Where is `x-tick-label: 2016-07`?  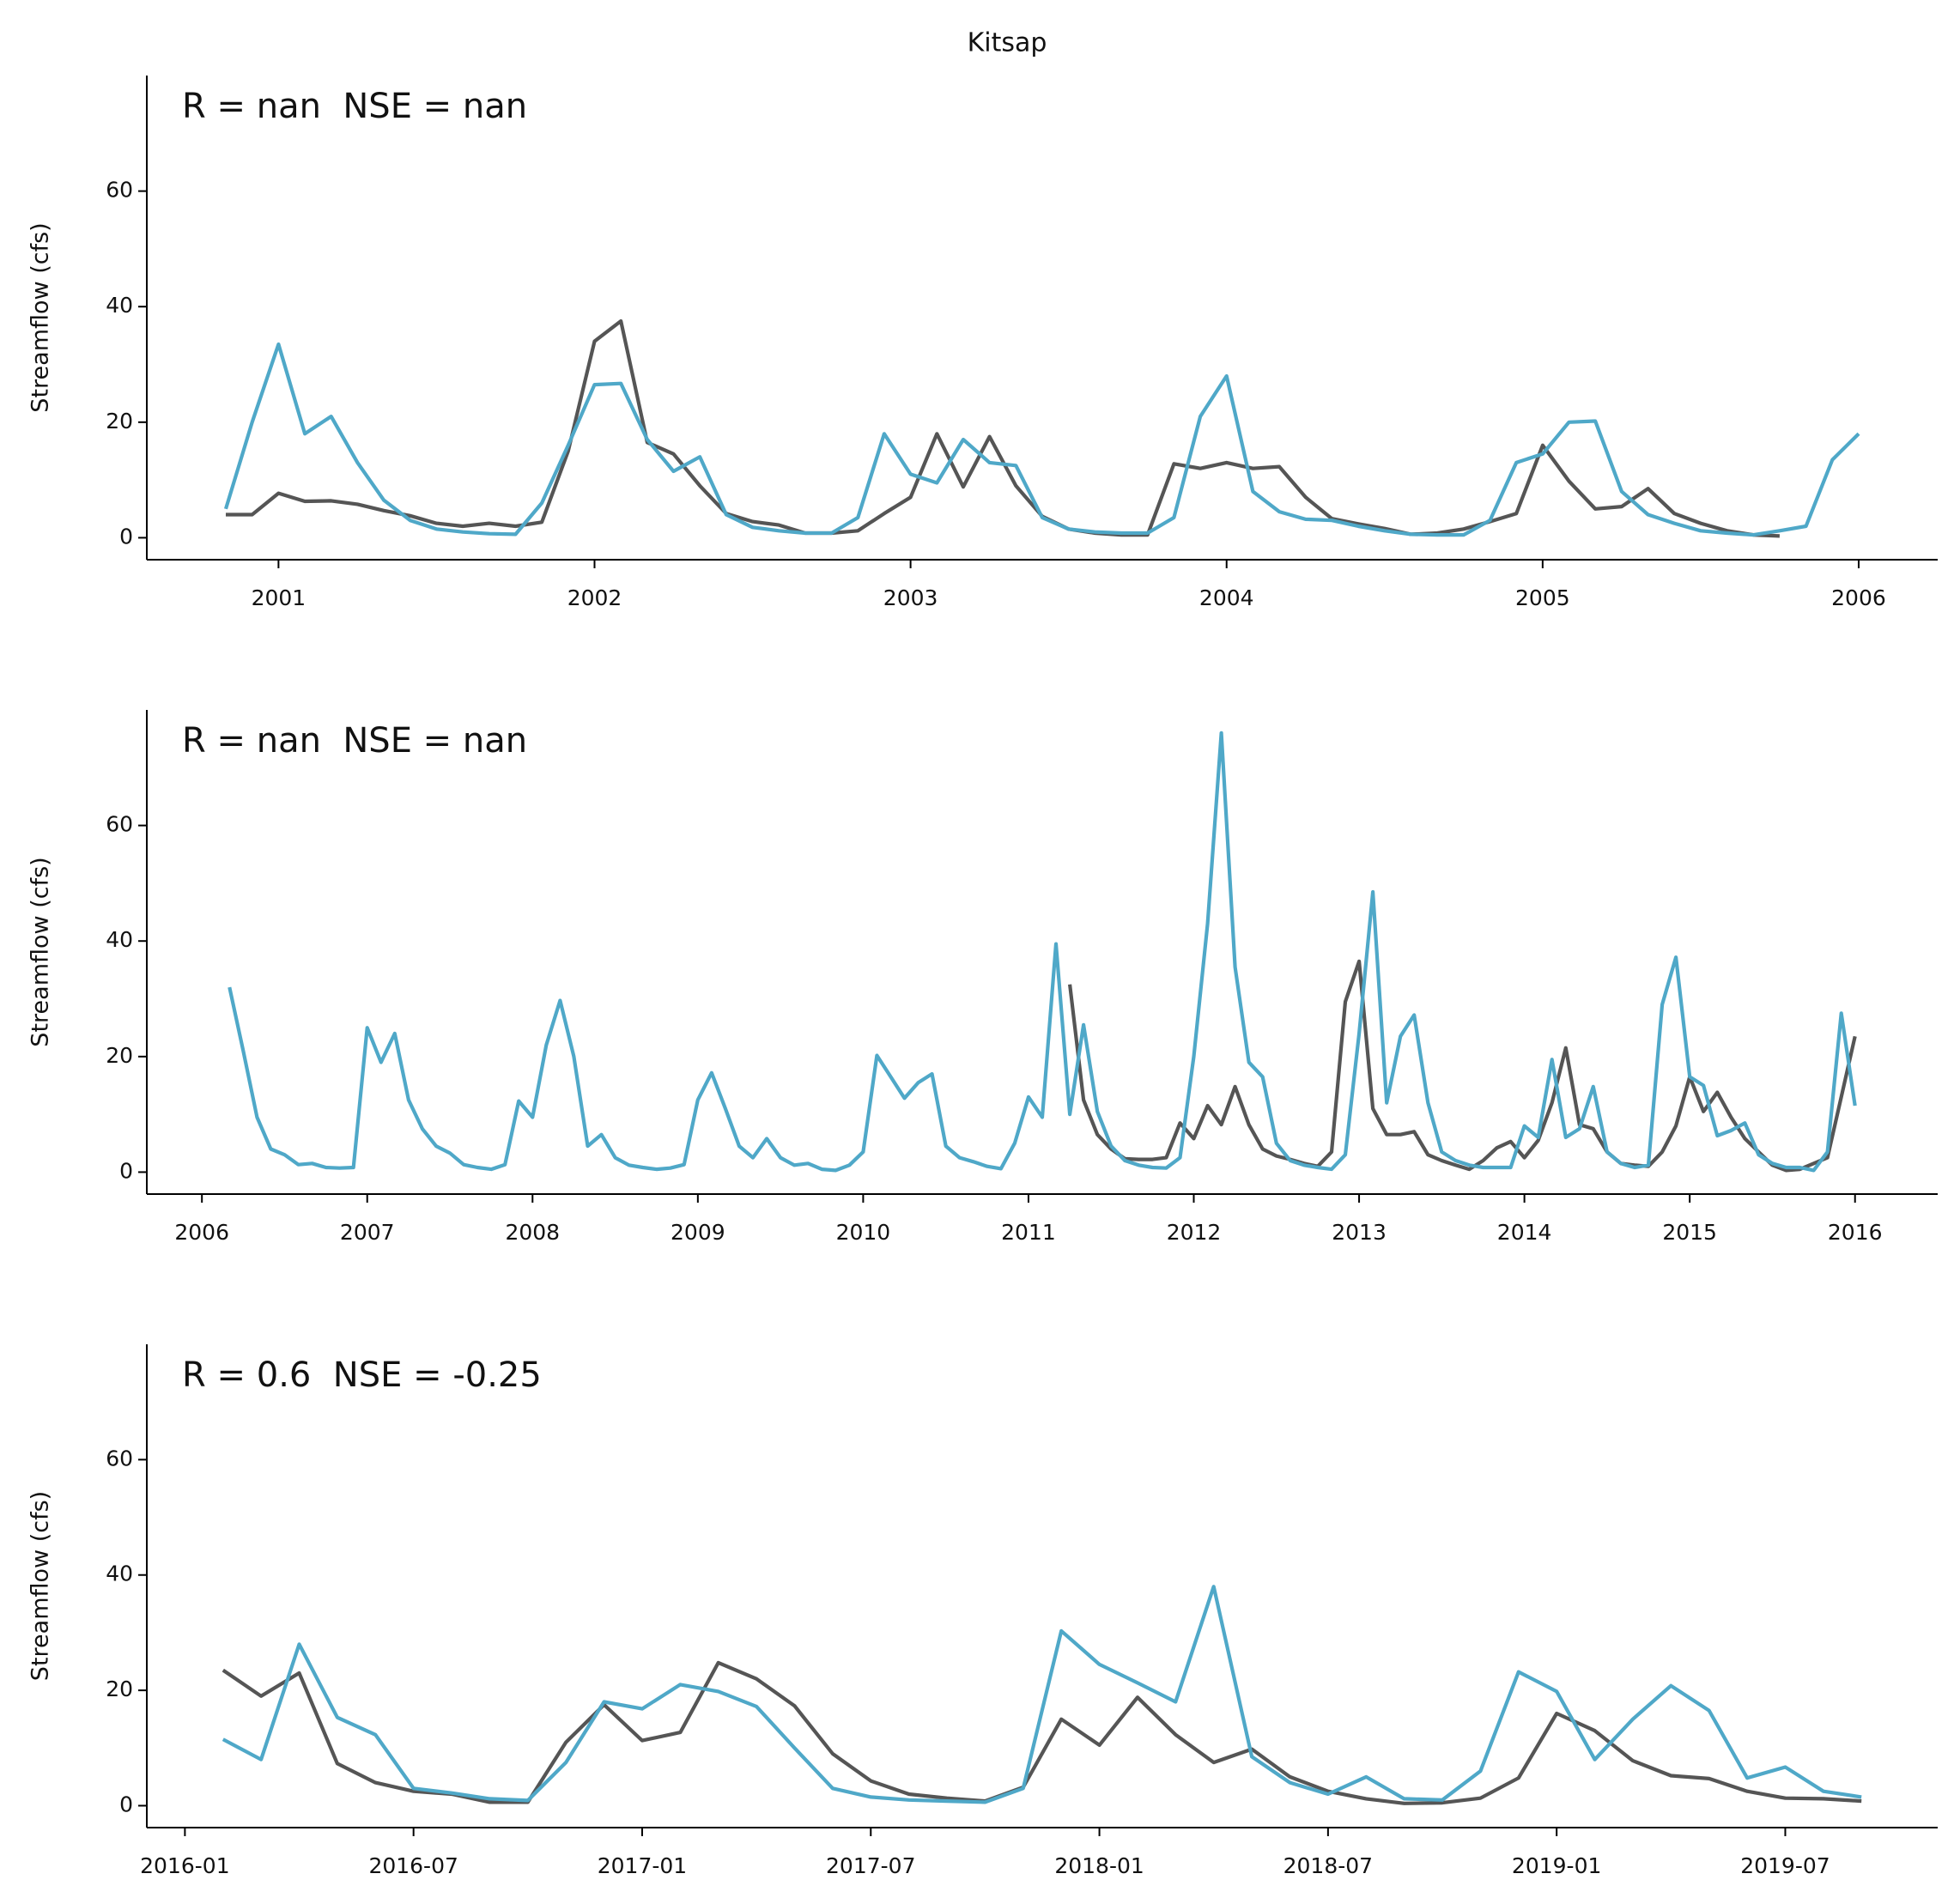 x-tick-label: 2016-07 is located at coordinates (413, 1866).